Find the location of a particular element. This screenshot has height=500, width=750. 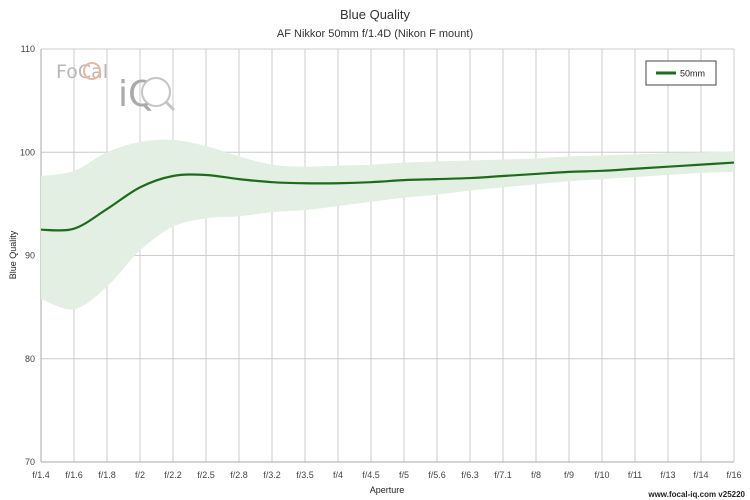

chart-title: Blue Quality is located at coordinates (375, 14).